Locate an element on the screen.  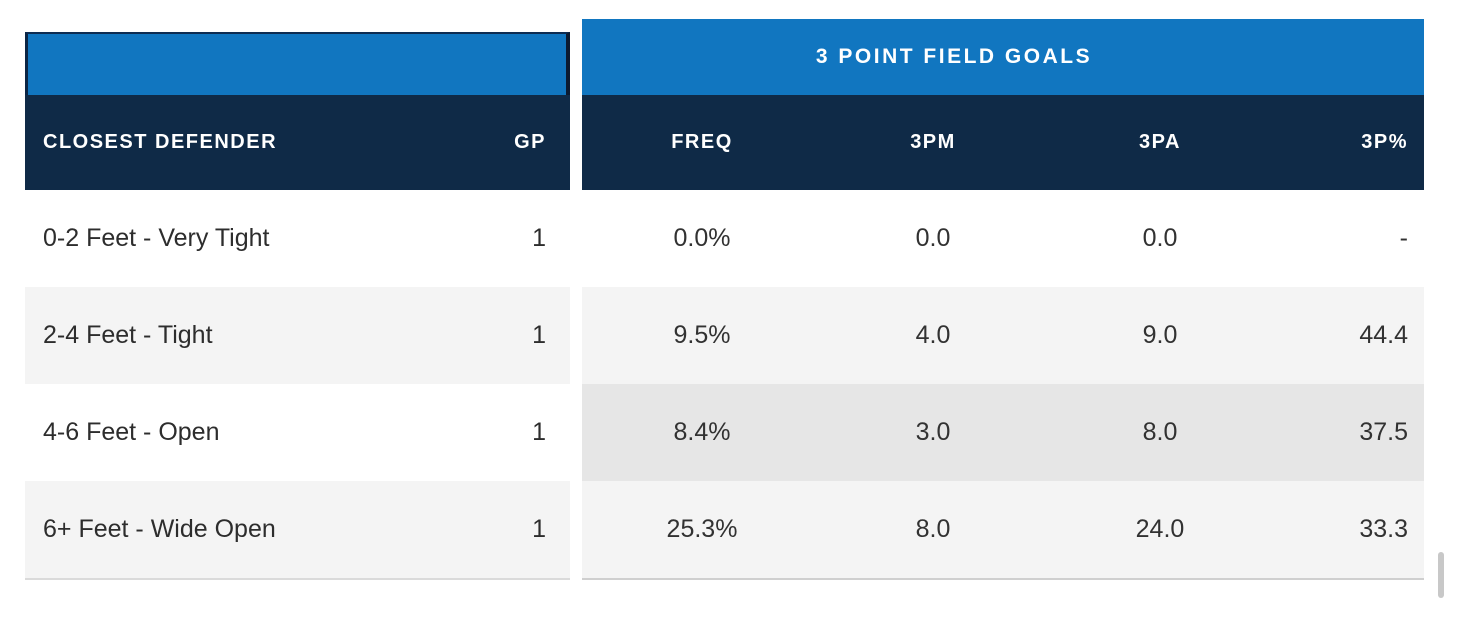
3p-pct-value: - is located at coordinates (1403, 238).